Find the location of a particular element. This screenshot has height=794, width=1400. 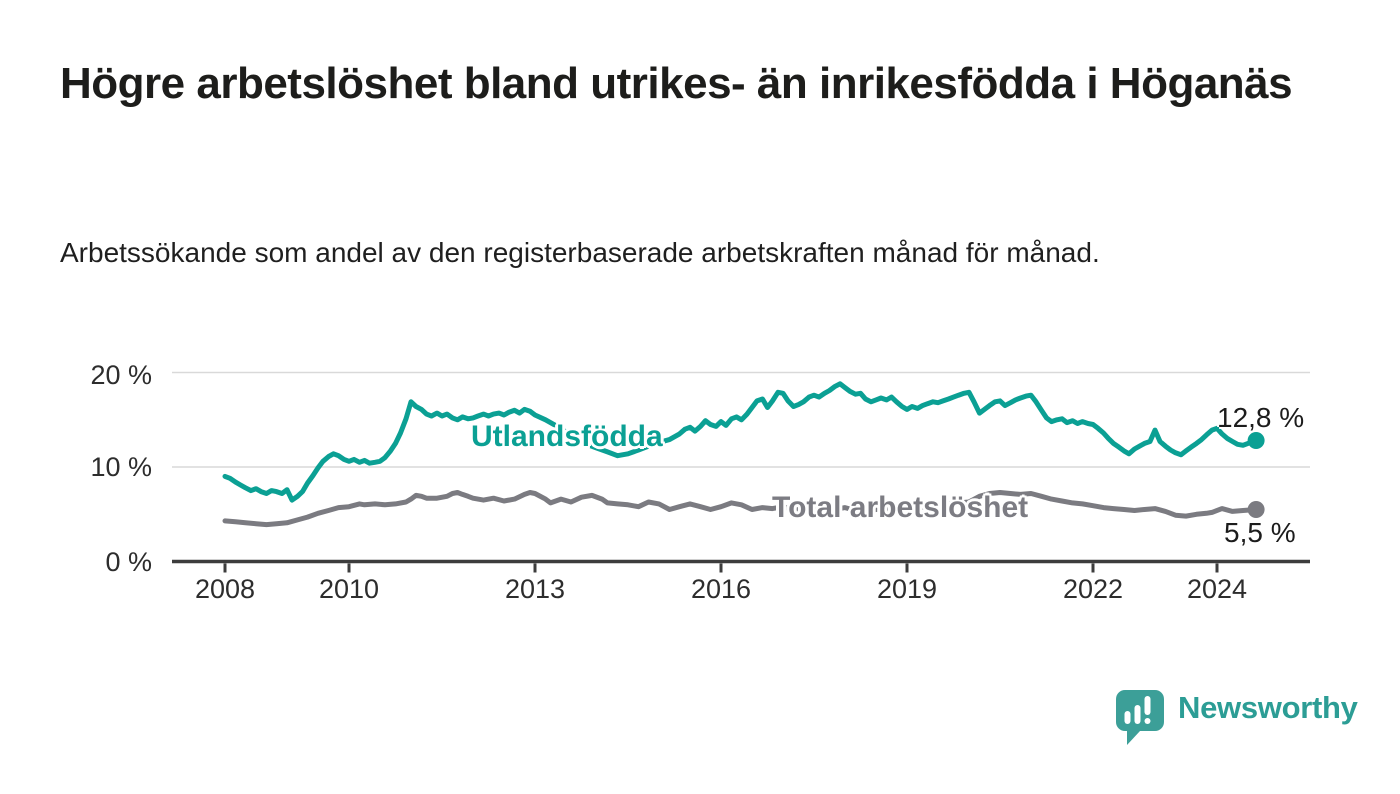

x-axis-tick-label: 2013 is located at coordinates (535, 589).